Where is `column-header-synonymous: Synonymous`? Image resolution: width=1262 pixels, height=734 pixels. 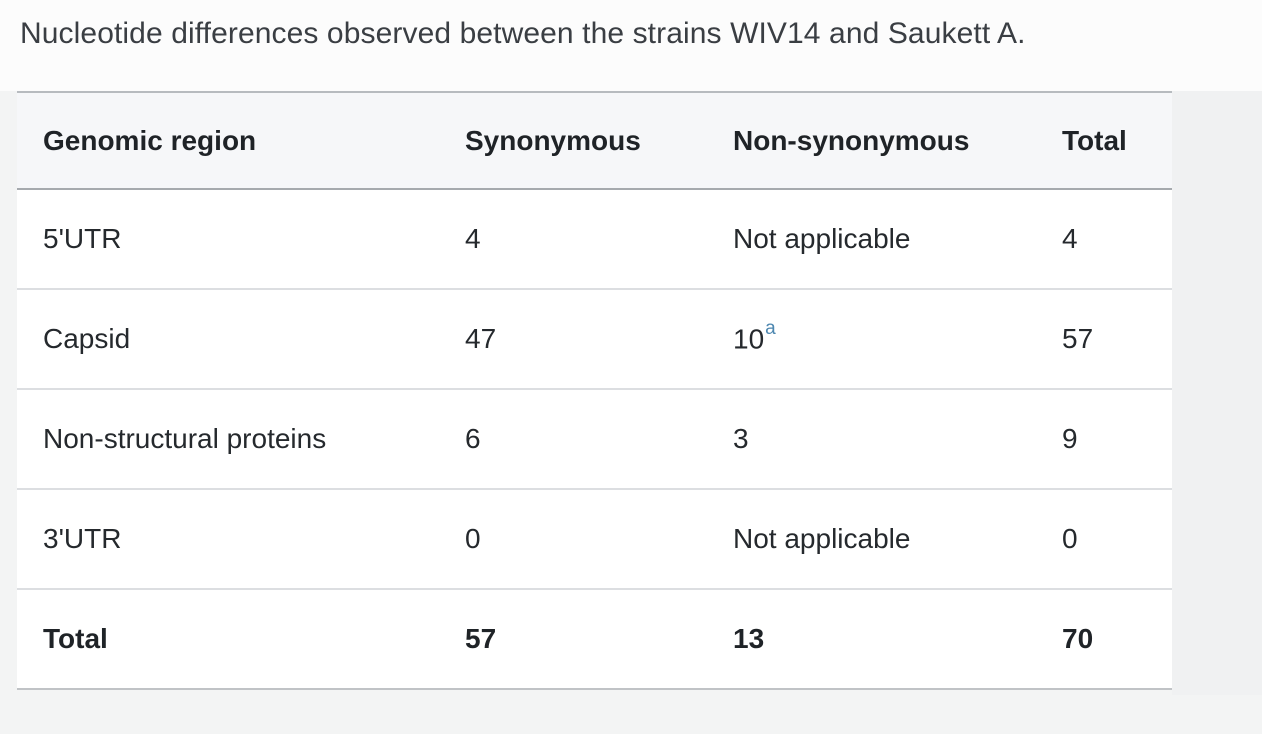
column-header-synonymous: Synonymous is located at coordinates (553, 140).